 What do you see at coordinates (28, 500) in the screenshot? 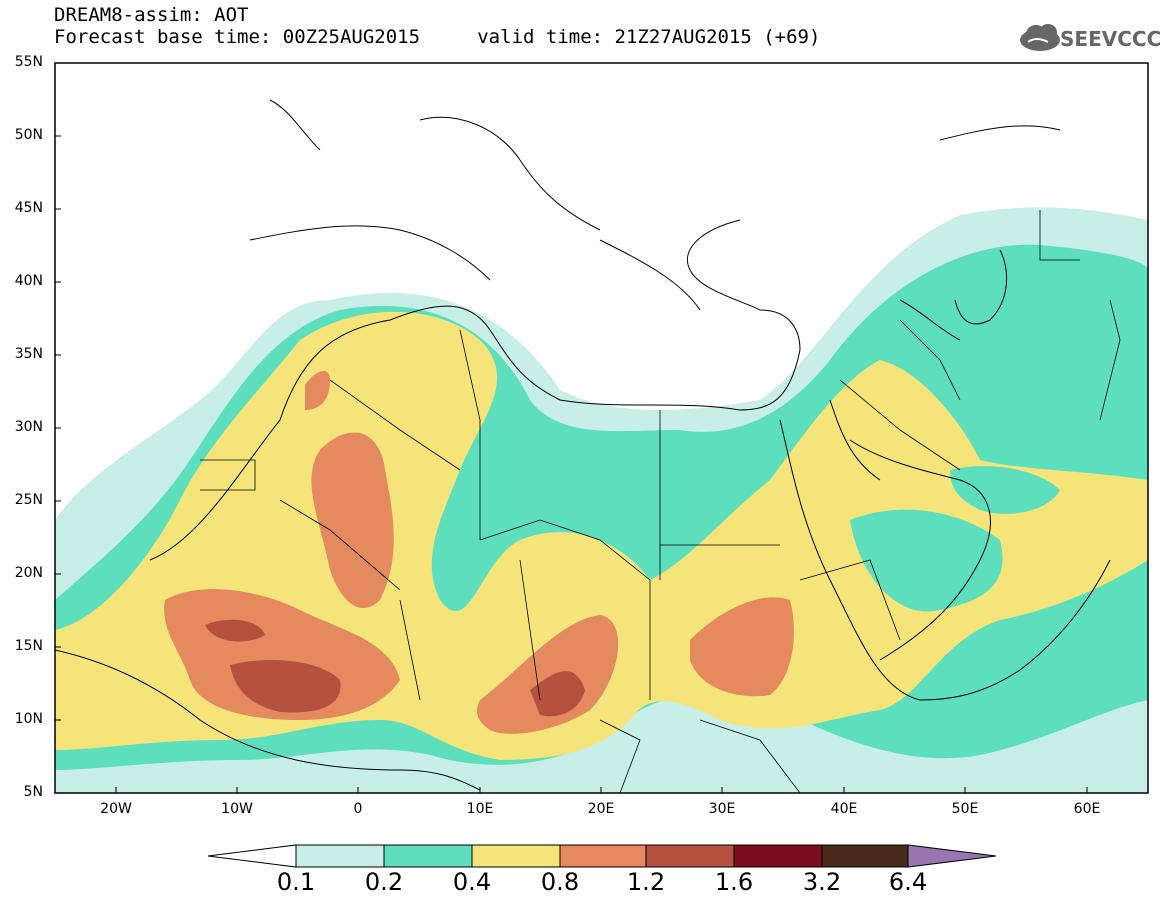
I see `lat-label: 25N` at bounding box center [28, 500].